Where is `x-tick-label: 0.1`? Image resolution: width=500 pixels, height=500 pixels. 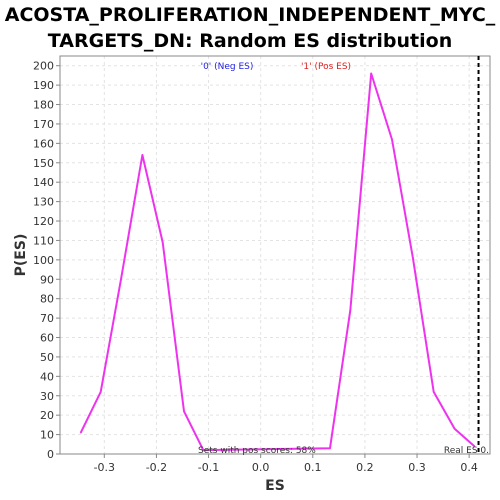
x-tick-label: 0.1 is located at coordinates (313, 467).